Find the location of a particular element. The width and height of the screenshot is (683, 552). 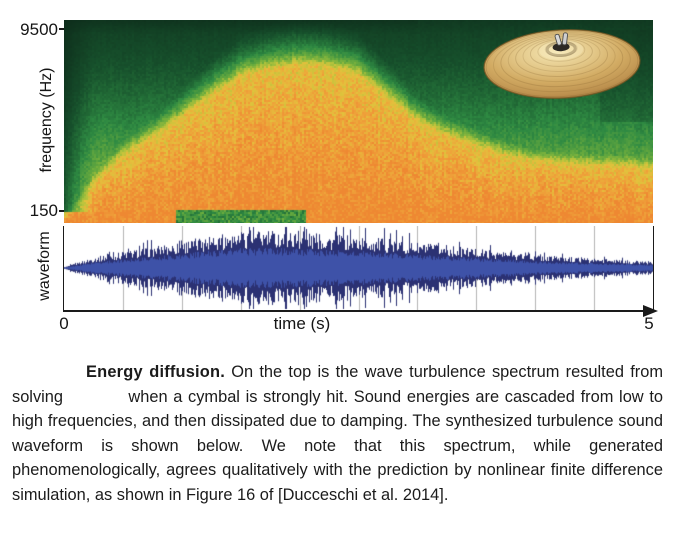

xtick-0: 0 is located at coordinates (64, 323).